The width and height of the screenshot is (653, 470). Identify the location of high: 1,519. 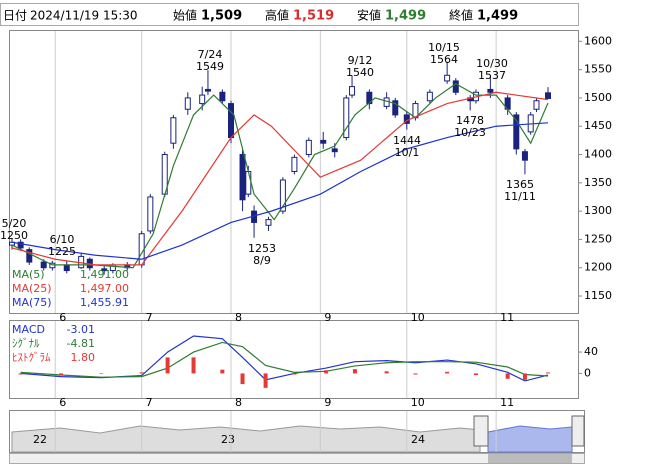
(313, 16).